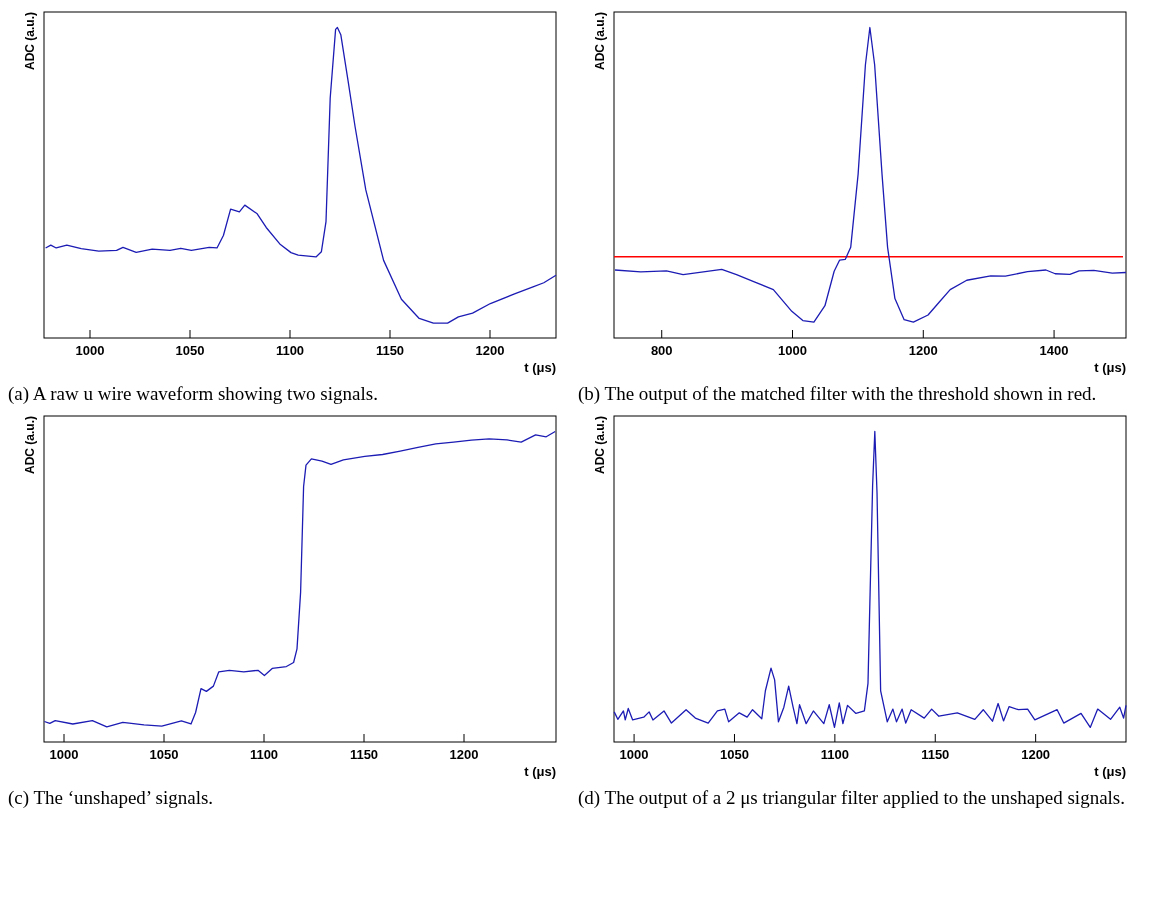 The image size is (1170, 923). Describe the element at coordinates (193, 394) in the screenshot. I see `text: (a) A raw u wire waveform showing two signals.` at that location.